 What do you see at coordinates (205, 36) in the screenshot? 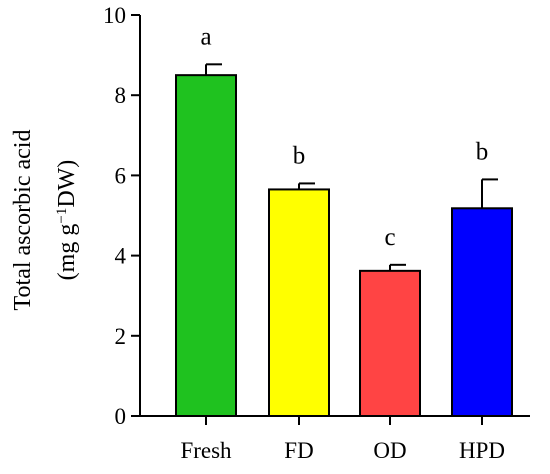
I see `significance-letter-fresh: a` at bounding box center [205, 36].